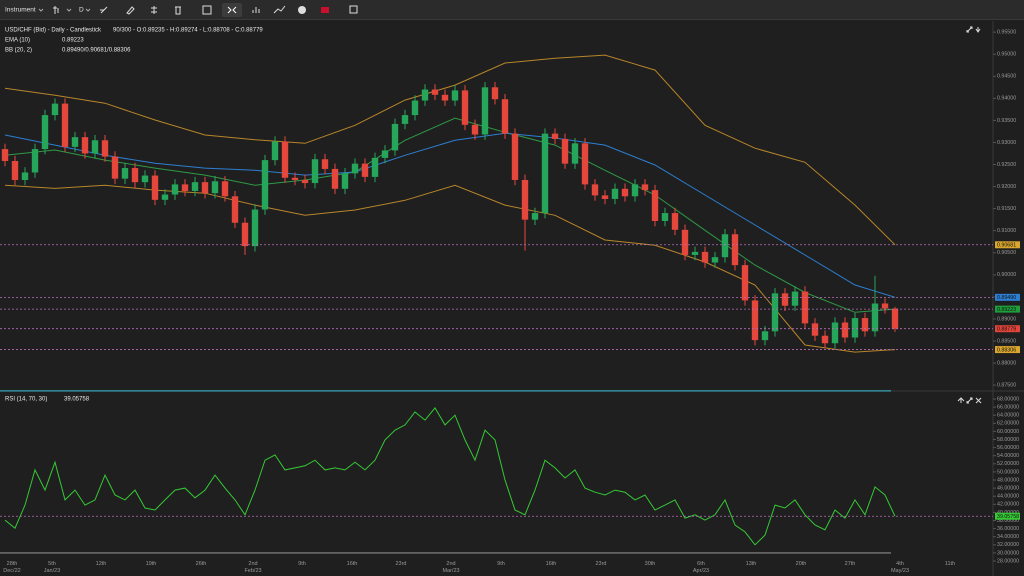  I want to click on chart-readout: 39.05758, so click(77, 400).